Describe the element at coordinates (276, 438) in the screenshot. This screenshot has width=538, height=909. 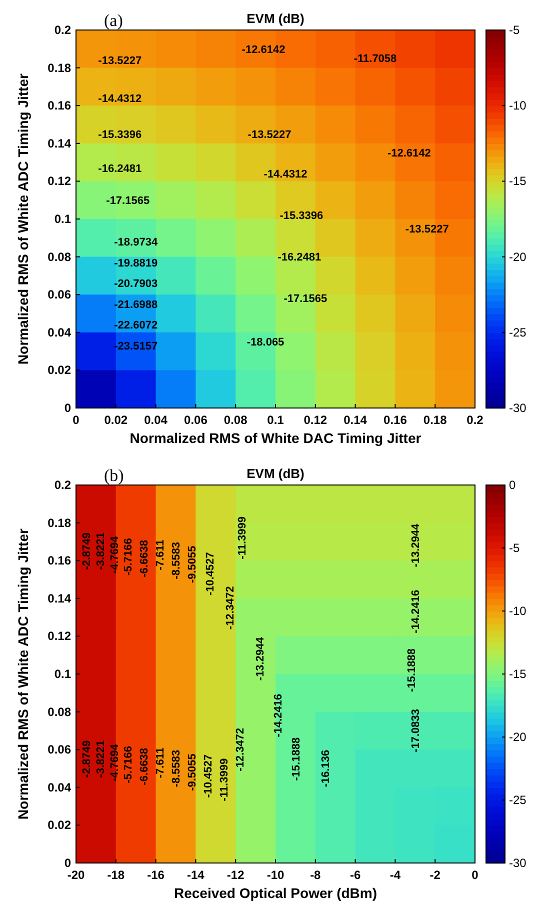
I see `x-axis-title: Normalized RMS of White DAC Timing Jitter` at that location.